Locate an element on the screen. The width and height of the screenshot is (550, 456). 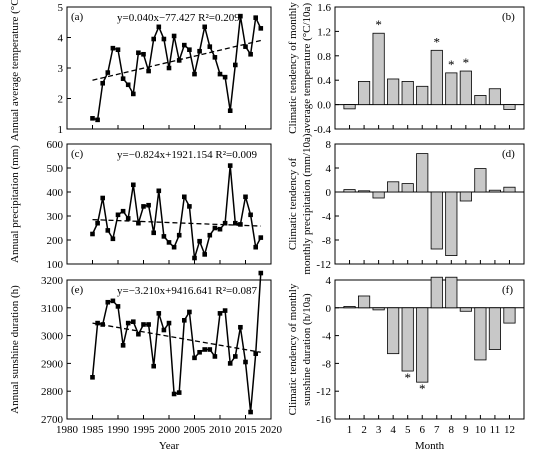
y-tick-label: 2900 is located at coordinates (52, 364).